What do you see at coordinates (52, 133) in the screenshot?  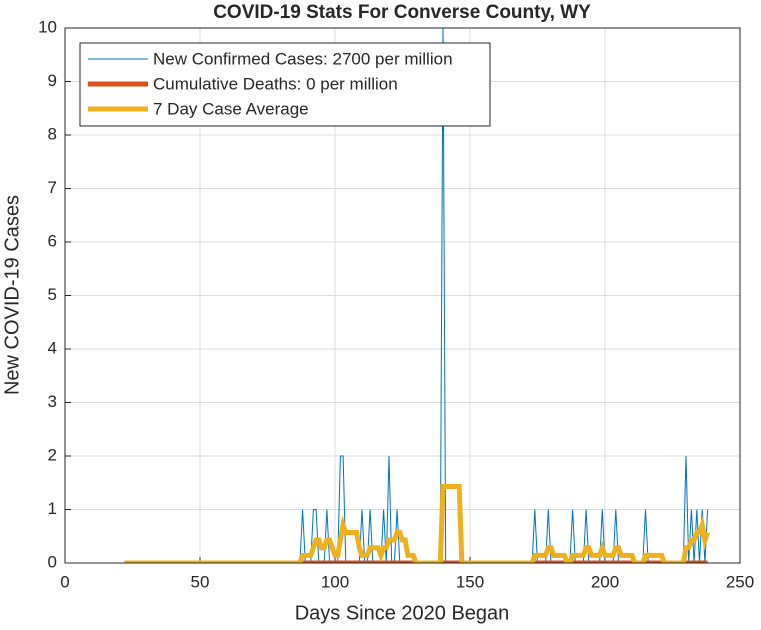 I see `y-tick-label: 8` at bounding box center [52, 133].